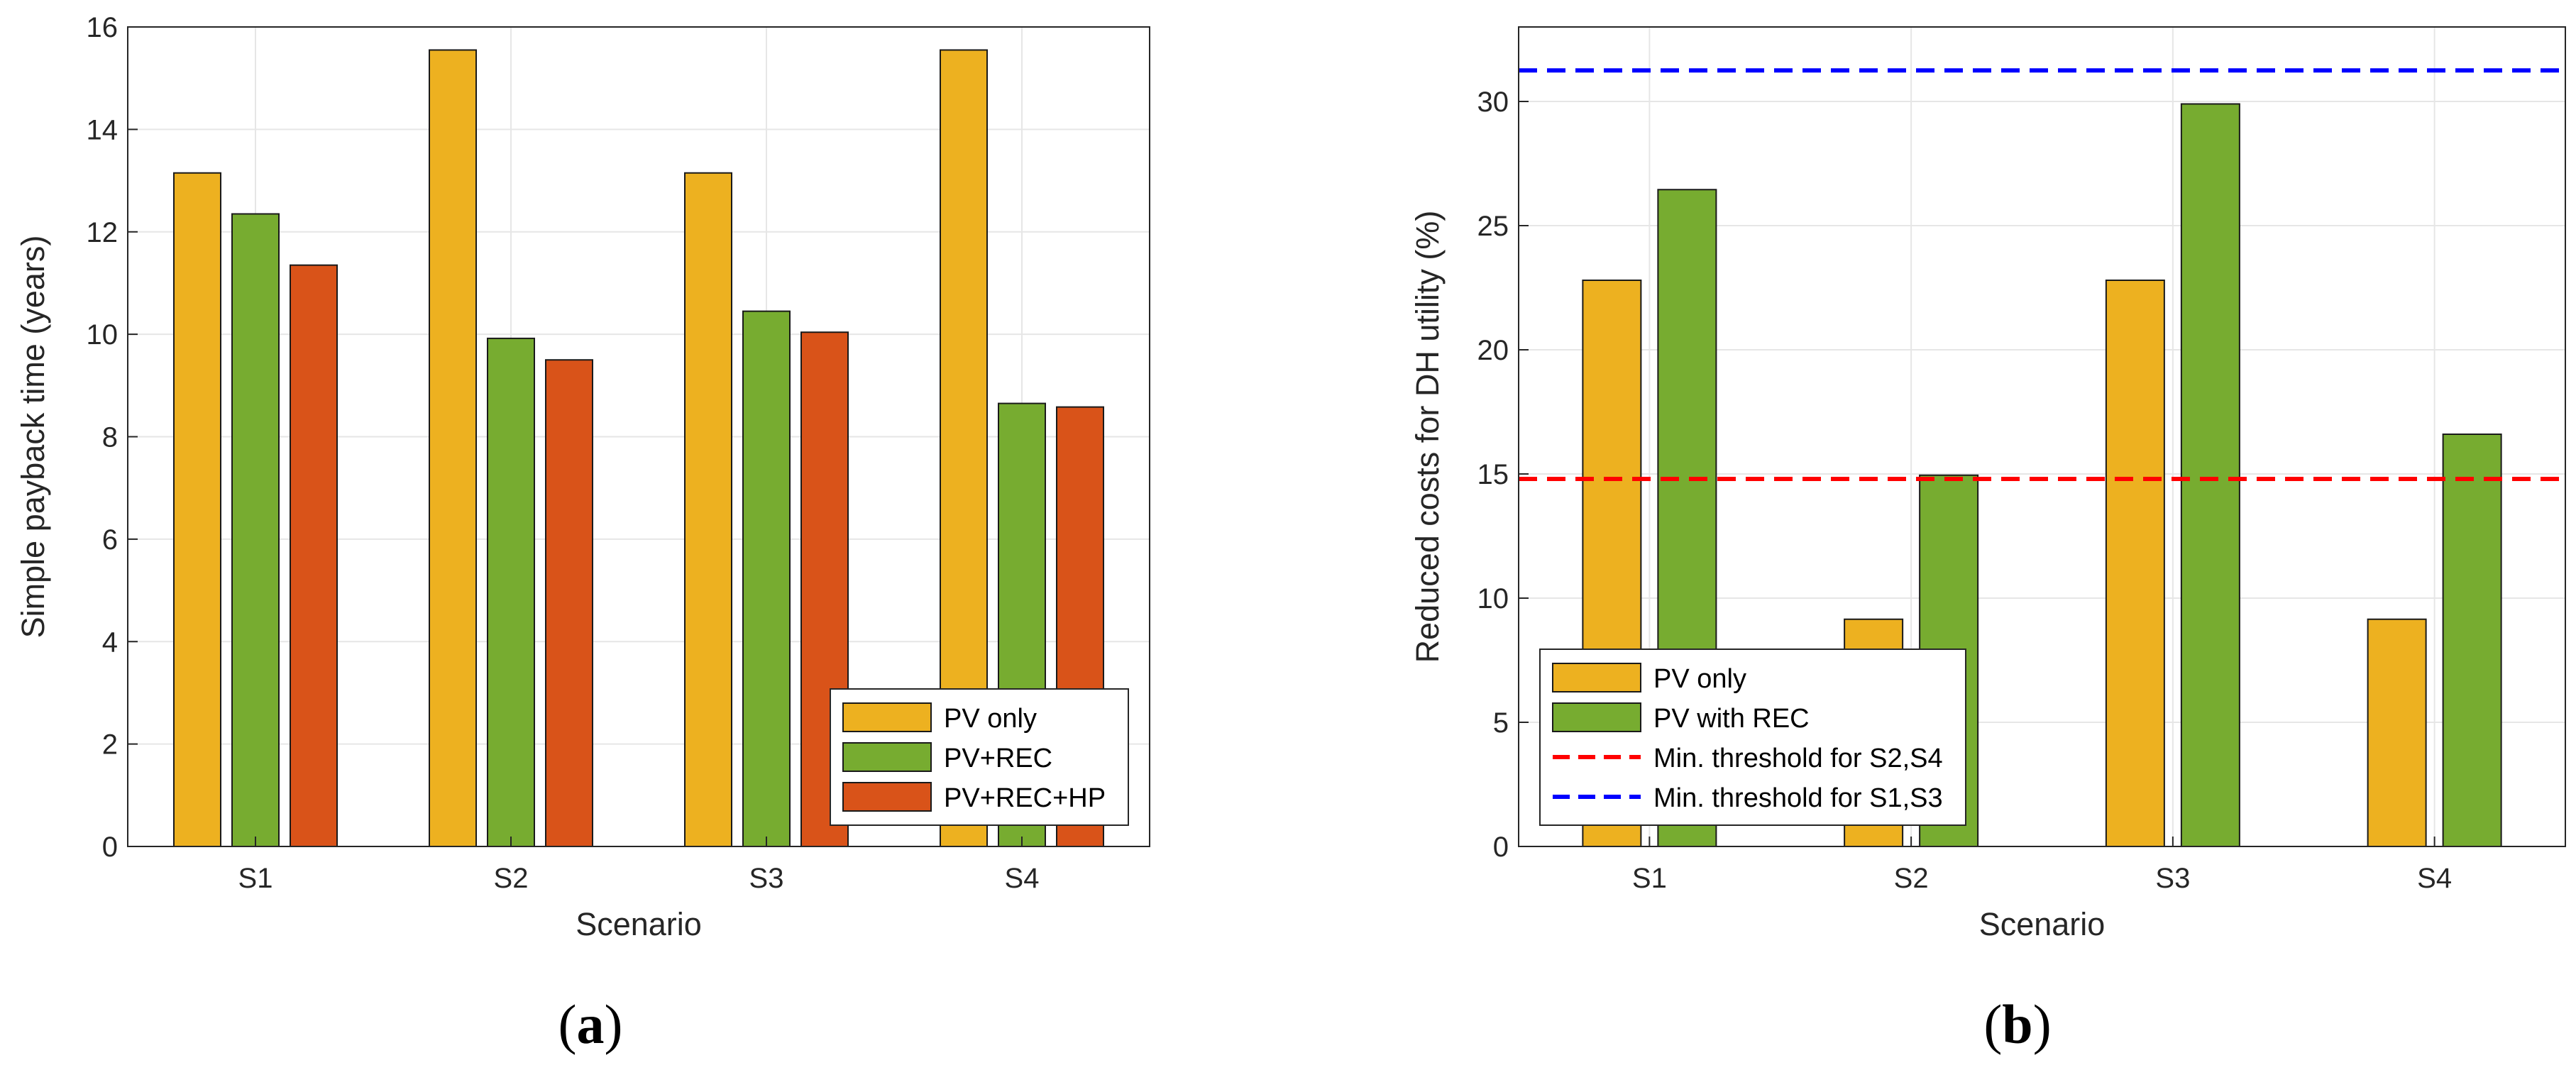  Describe the element at coordinates (110, 540) in the screenshot. I see `y-tick-label: 6` at that location.